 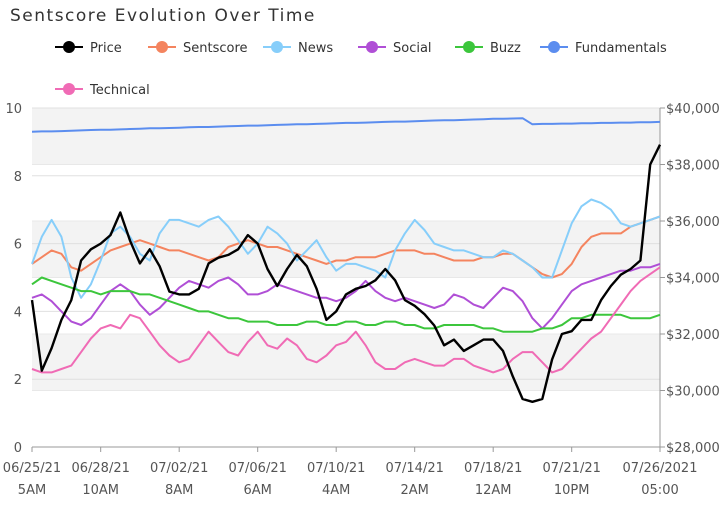 I want to click on y2-tick-label: $28,000, so click(x=693, y=448).